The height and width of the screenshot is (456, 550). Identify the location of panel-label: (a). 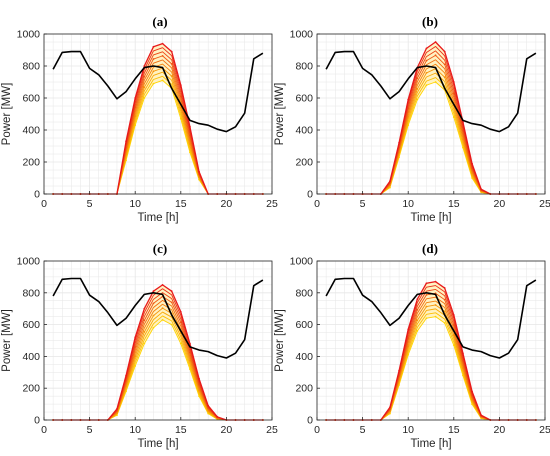
(159, 21).